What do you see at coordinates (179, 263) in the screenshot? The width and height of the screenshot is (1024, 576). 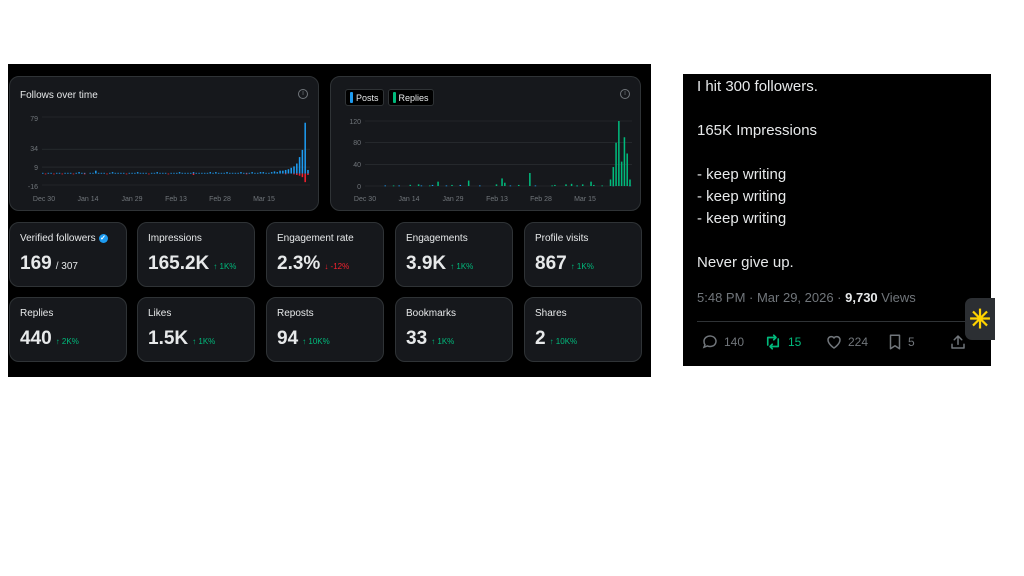 I see `stat-value: 165.2K` at bounding box center [179, 263].